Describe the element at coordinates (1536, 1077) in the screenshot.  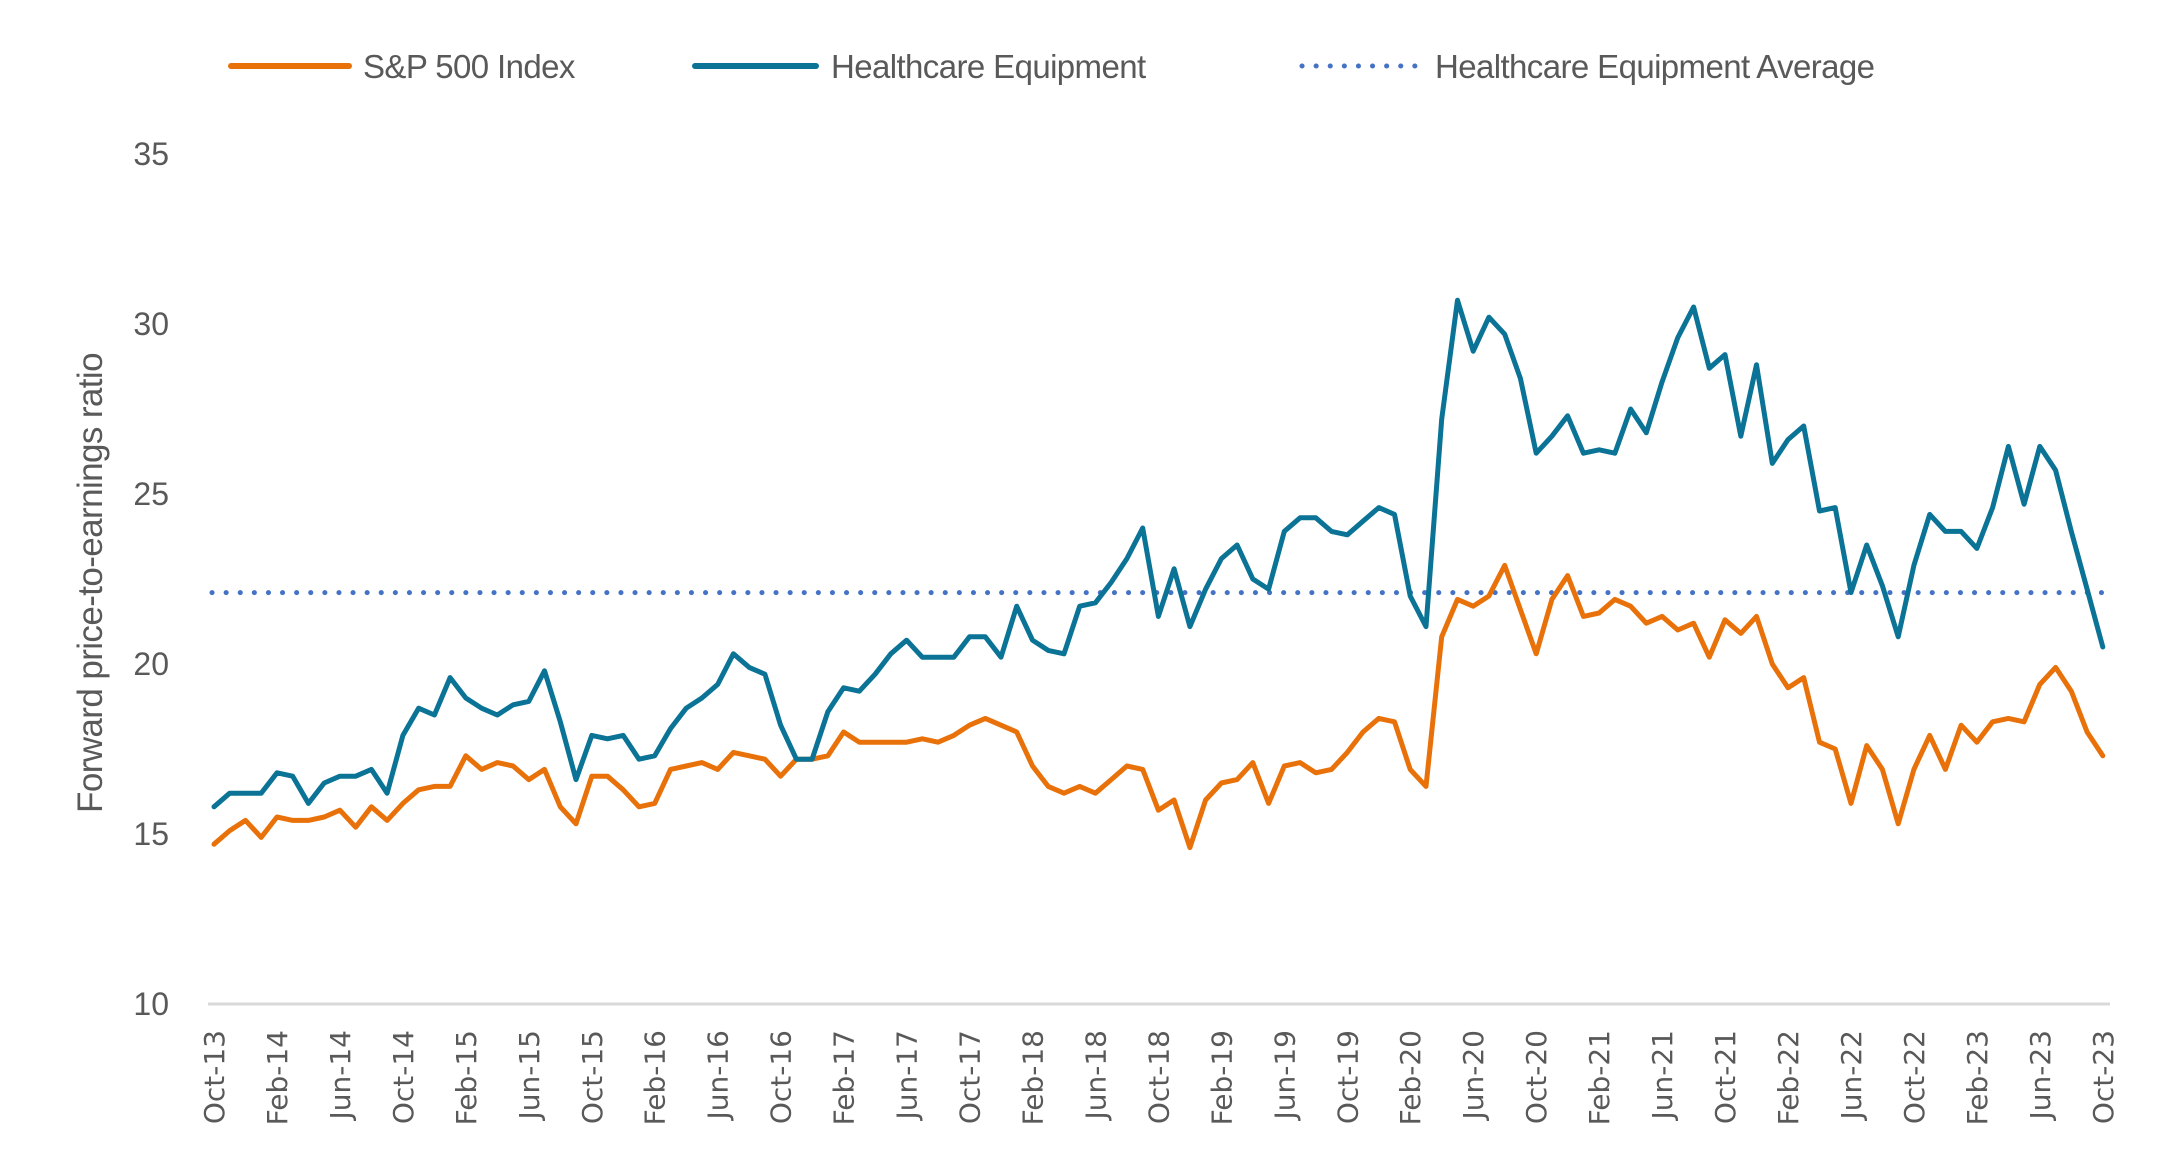
I see `x-tick-label: Oct-20` at that location.